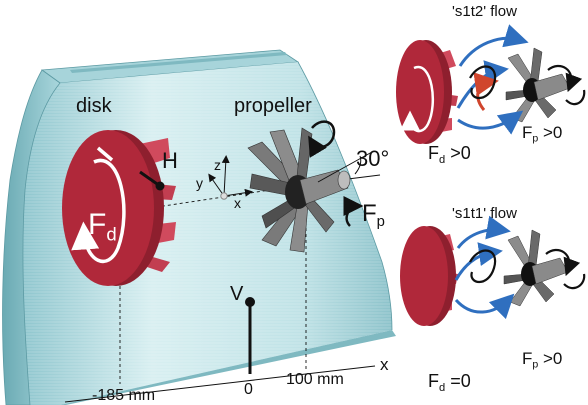  What do you see at coordinates (353, 211) in the screenshot?
I see `propeller-rotation-arrow-bottom` at bounding box center [353, 211].